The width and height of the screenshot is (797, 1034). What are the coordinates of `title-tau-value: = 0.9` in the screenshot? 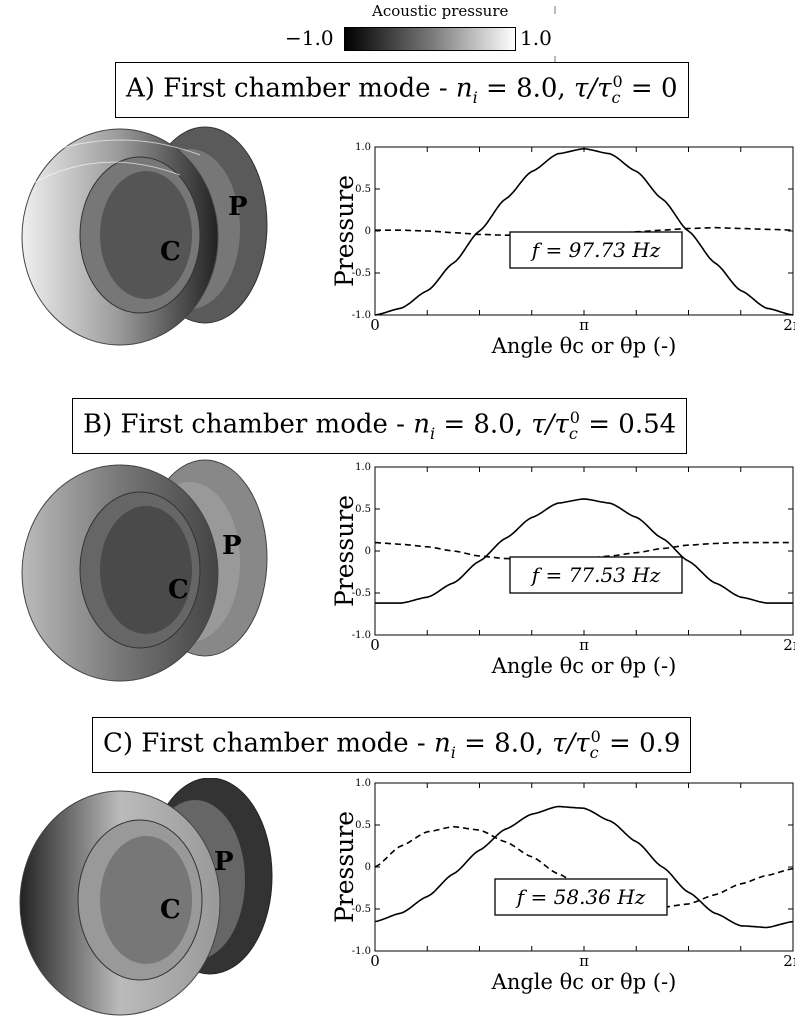 It's located at (640, 743).